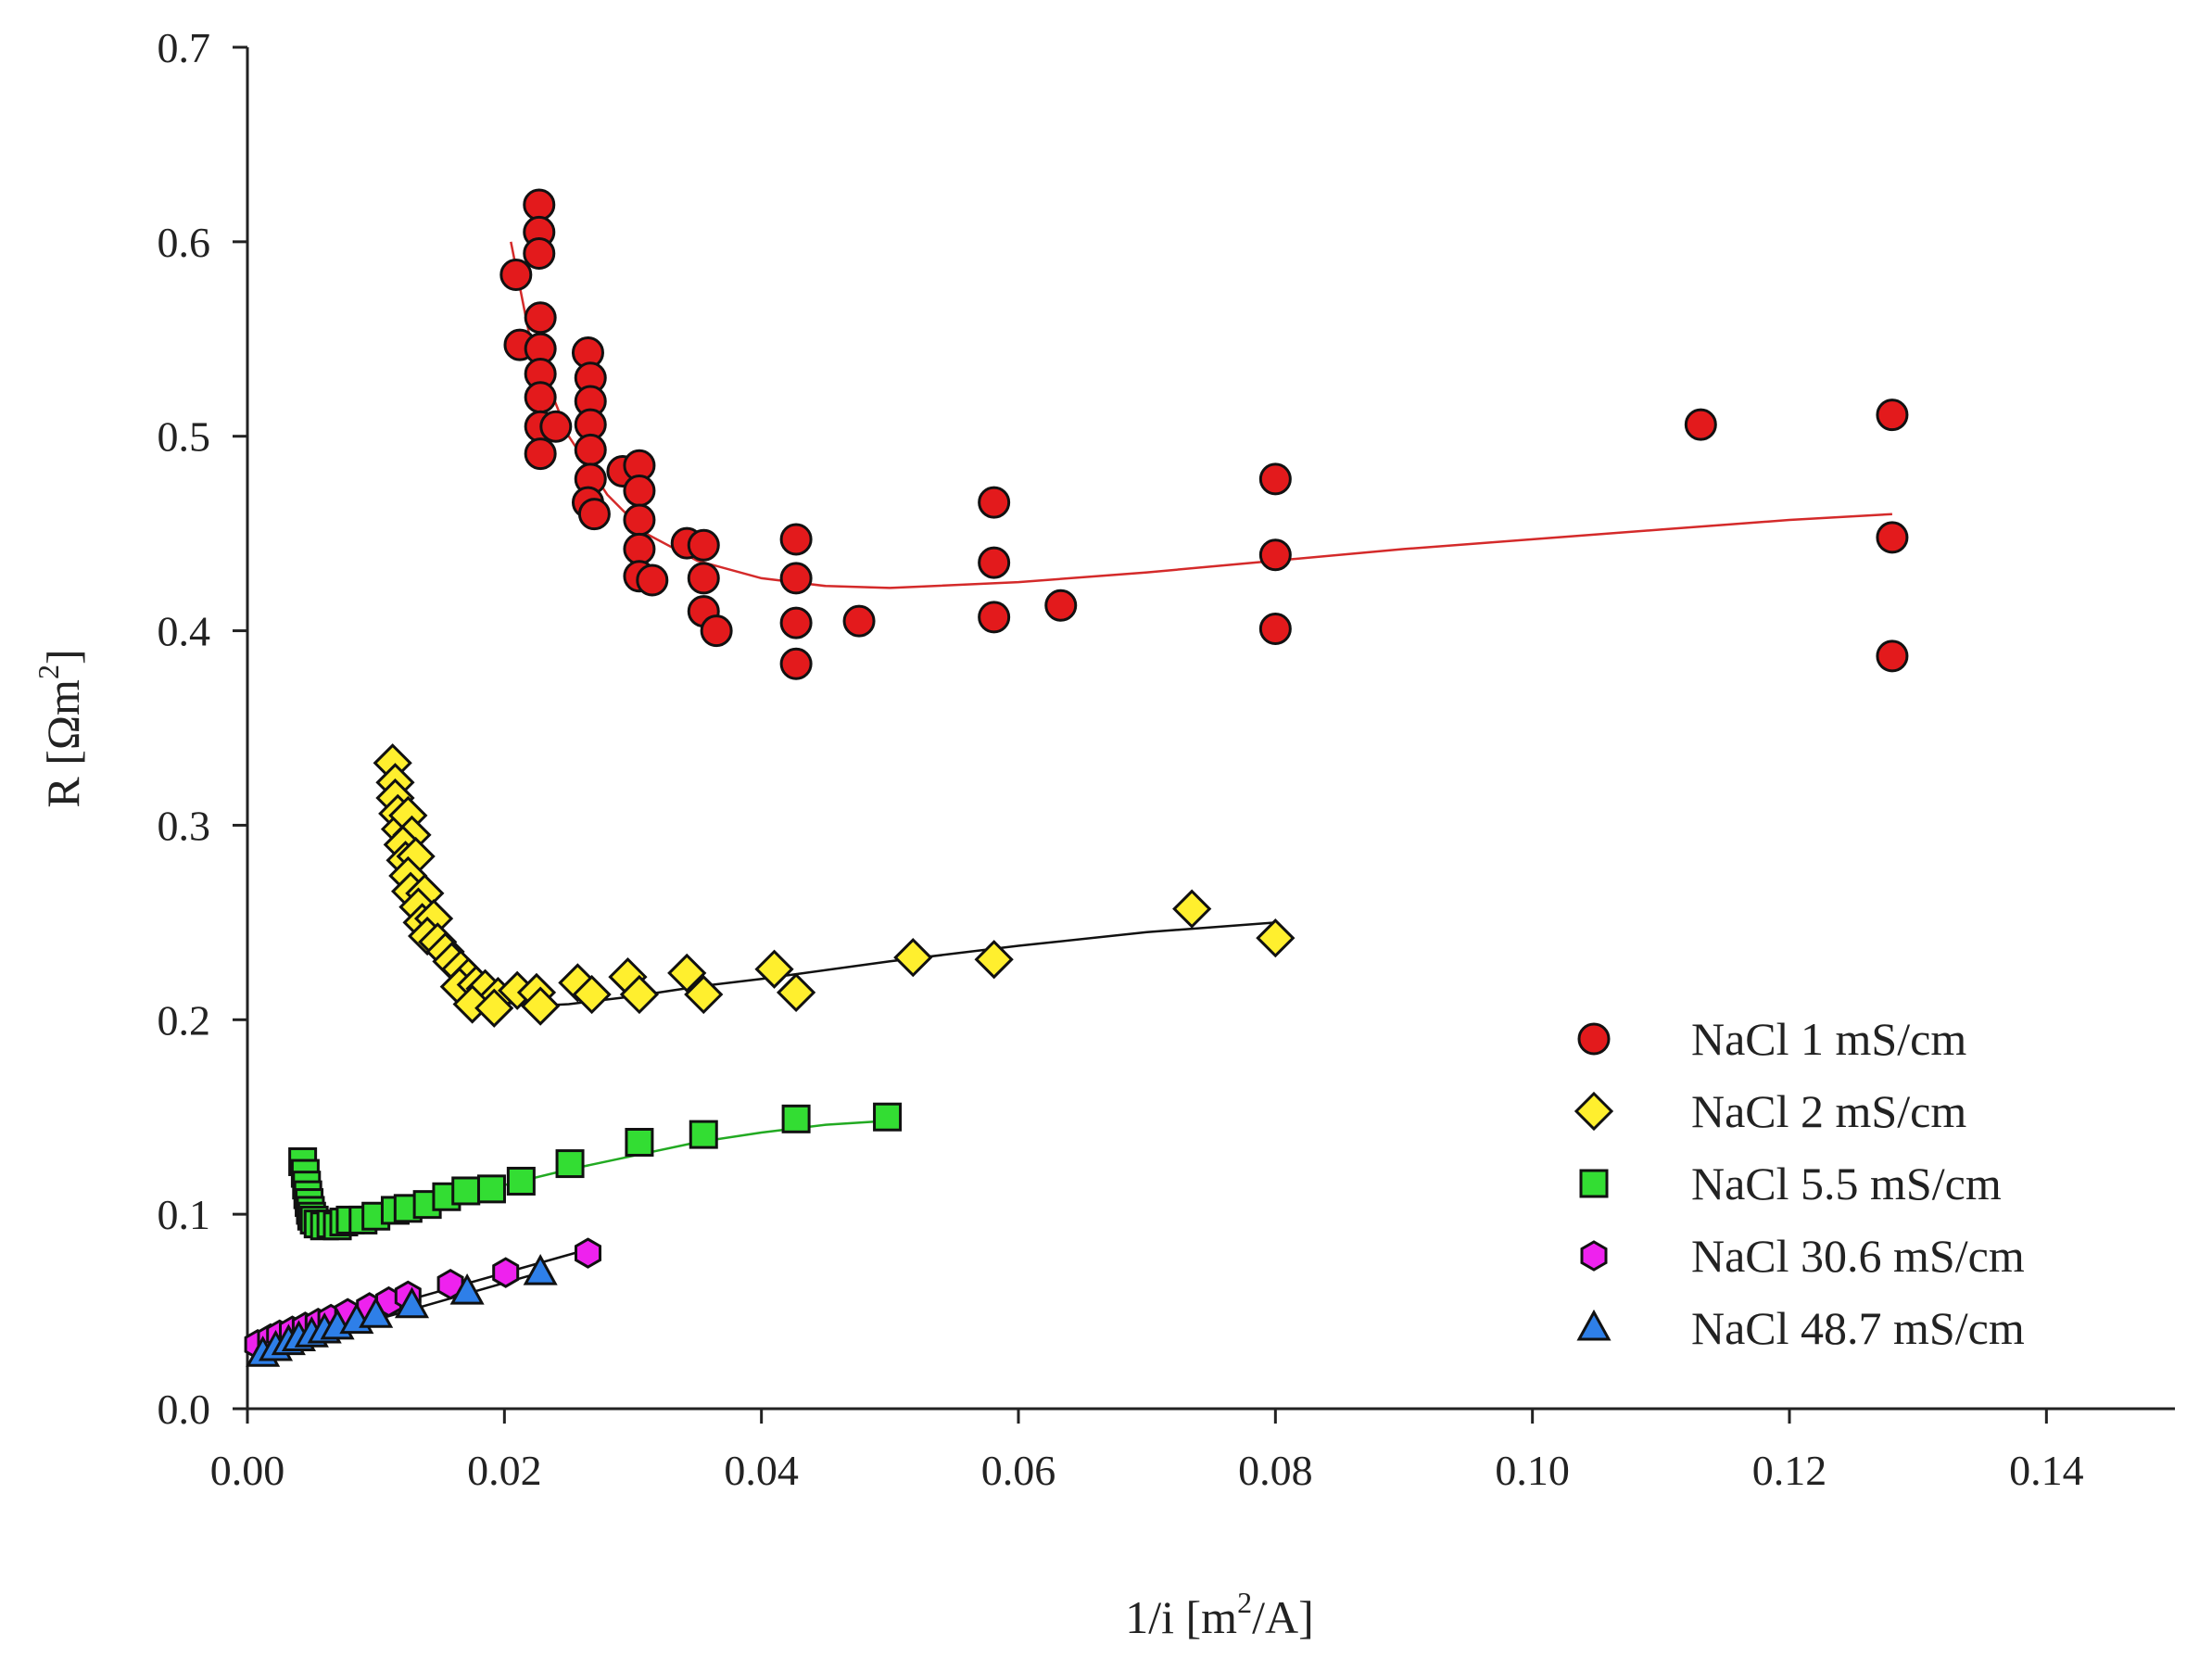 Image resolution: width=2212 pixels, height=1671 pixels. Describe the element at coordinates (184, 1214) in the screenshot. I see `y-tick-label: 0.1` at that location.